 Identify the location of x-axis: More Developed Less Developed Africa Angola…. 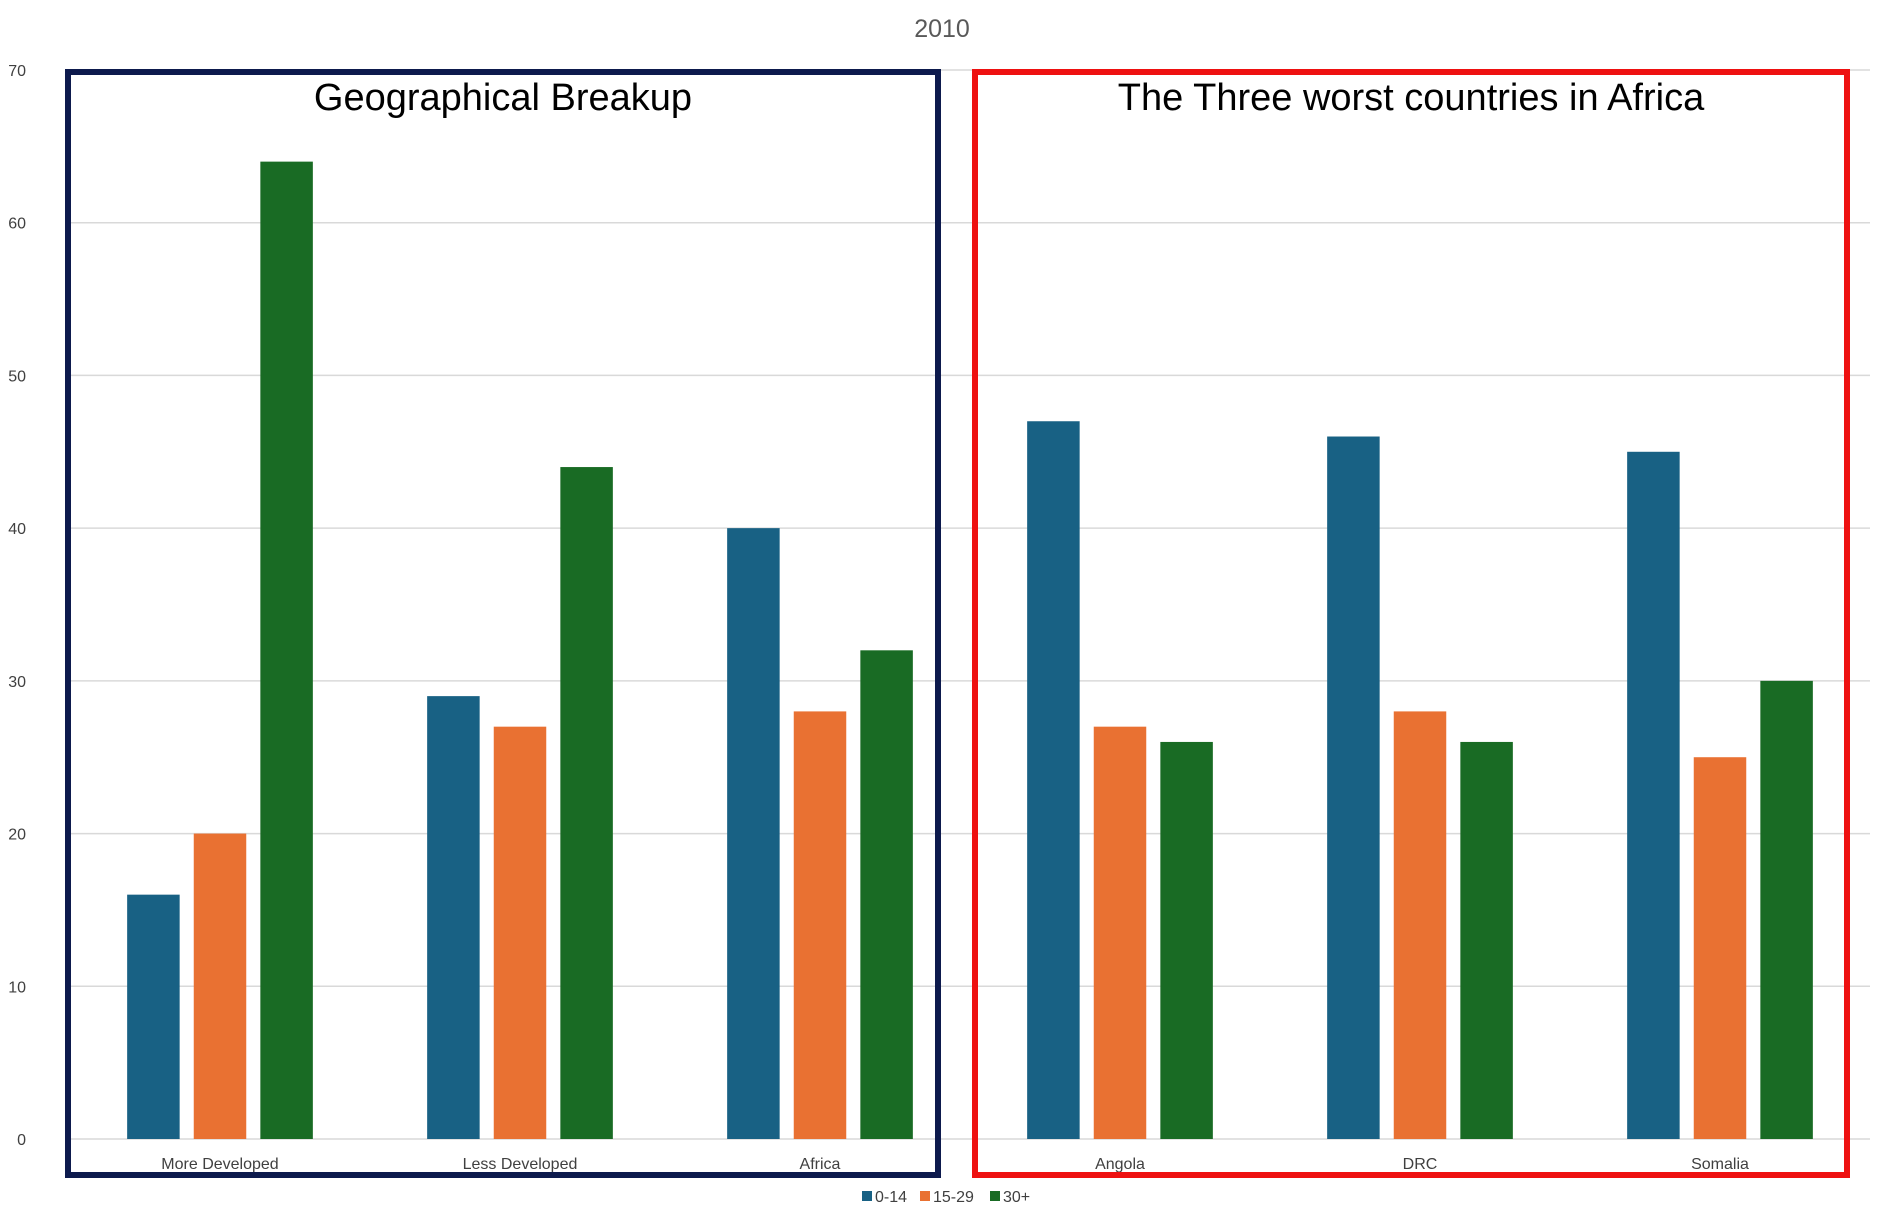
(955, 1164).